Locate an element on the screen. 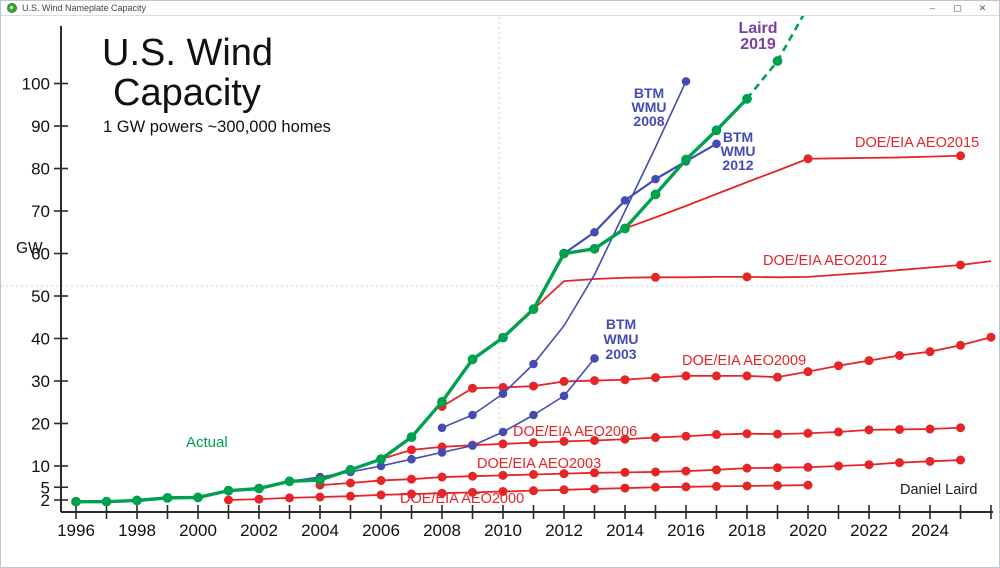  x-tick-label: 2004 is located at coordinates (320, 530).